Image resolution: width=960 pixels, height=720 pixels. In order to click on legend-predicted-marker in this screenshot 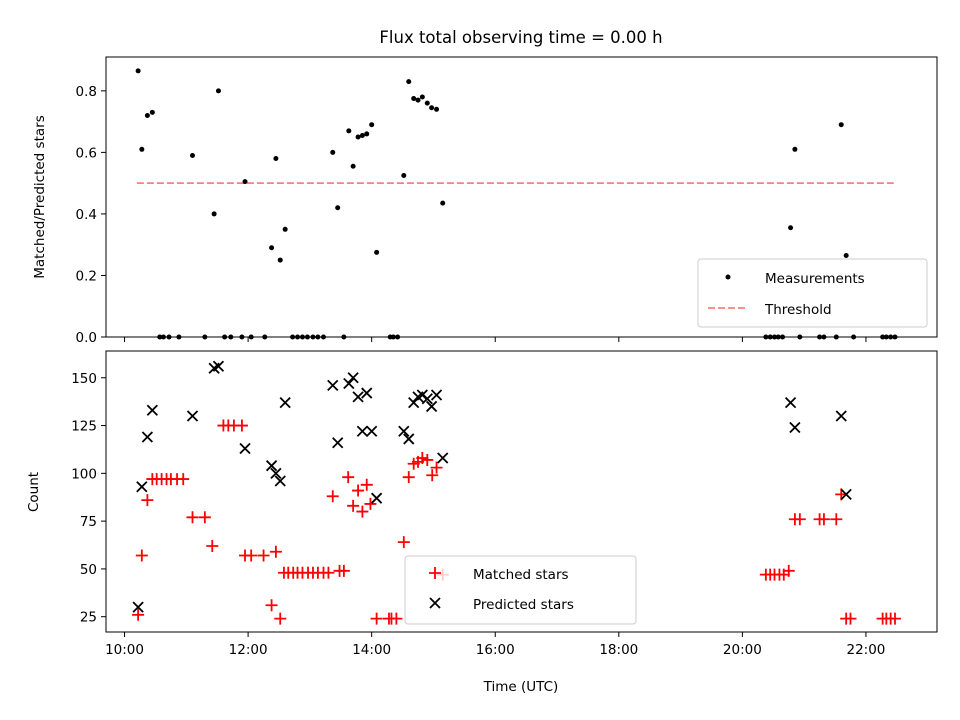, I will do `click(435, 603)`.